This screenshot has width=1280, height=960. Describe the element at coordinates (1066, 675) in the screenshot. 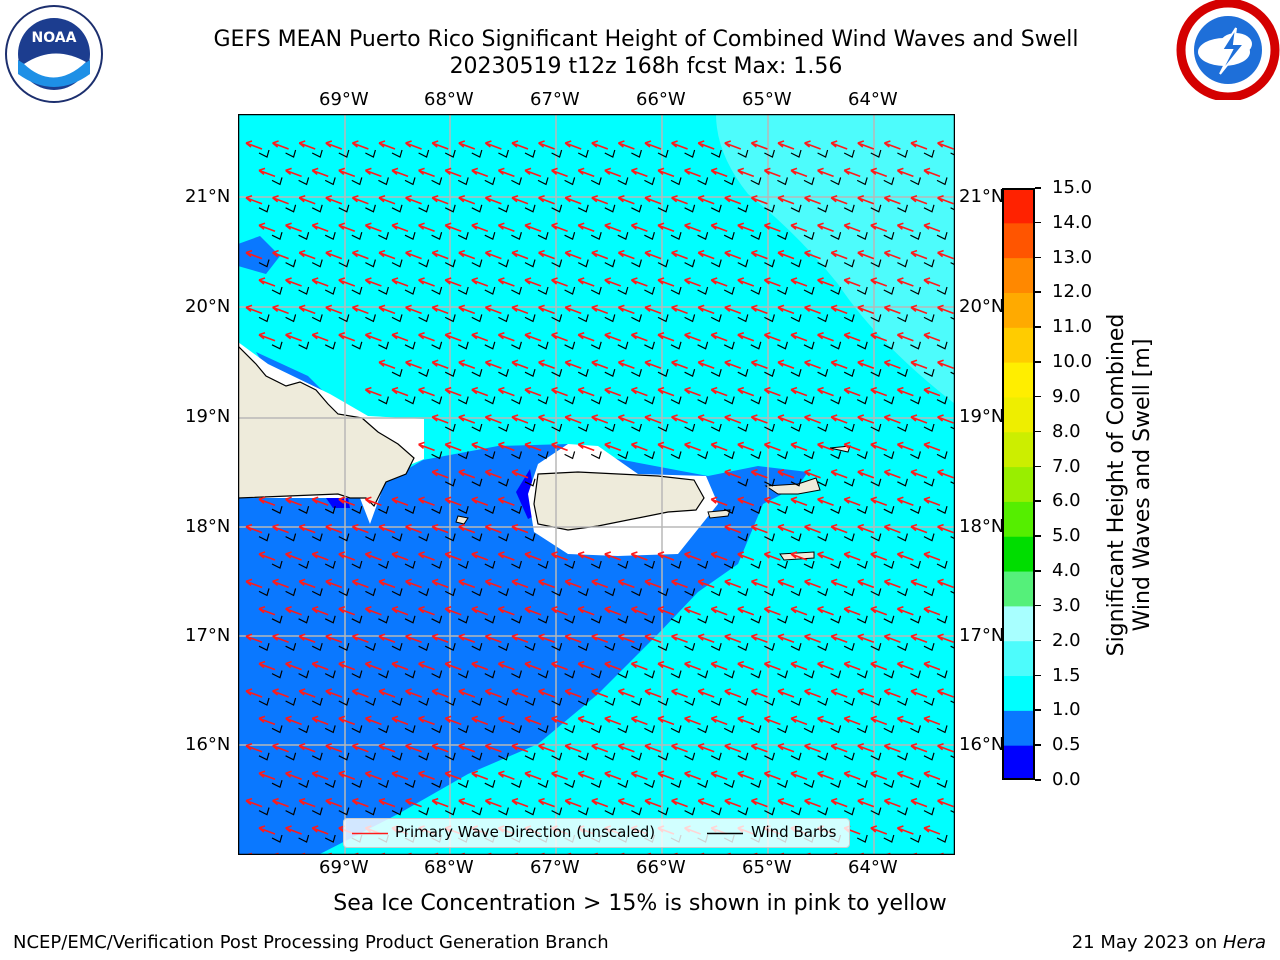

I see `colorbar-tick-label: 1.5` at that location.